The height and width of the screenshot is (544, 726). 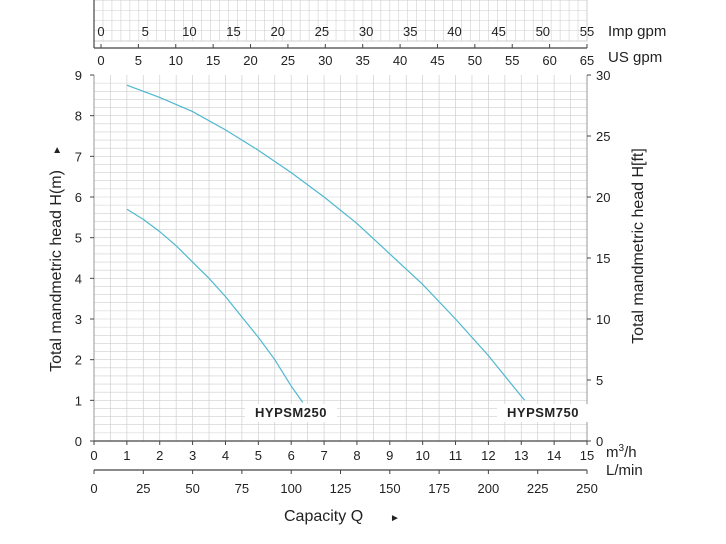 I want to click on imp-gpm-tick-label: 40, so click(x=454, y=31).